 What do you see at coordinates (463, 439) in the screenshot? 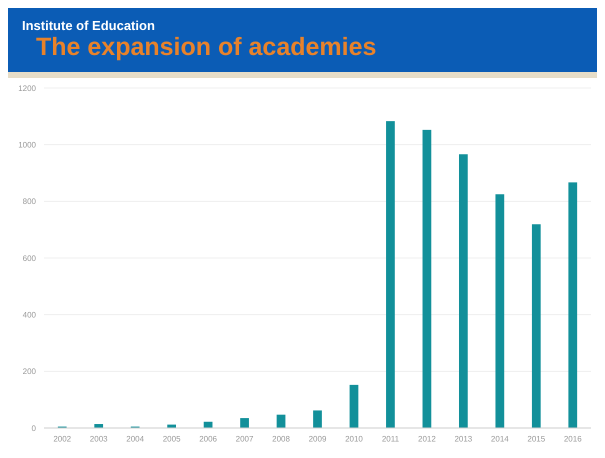
I see `x-tick-label: 2013` at bounding box center [463, 439].